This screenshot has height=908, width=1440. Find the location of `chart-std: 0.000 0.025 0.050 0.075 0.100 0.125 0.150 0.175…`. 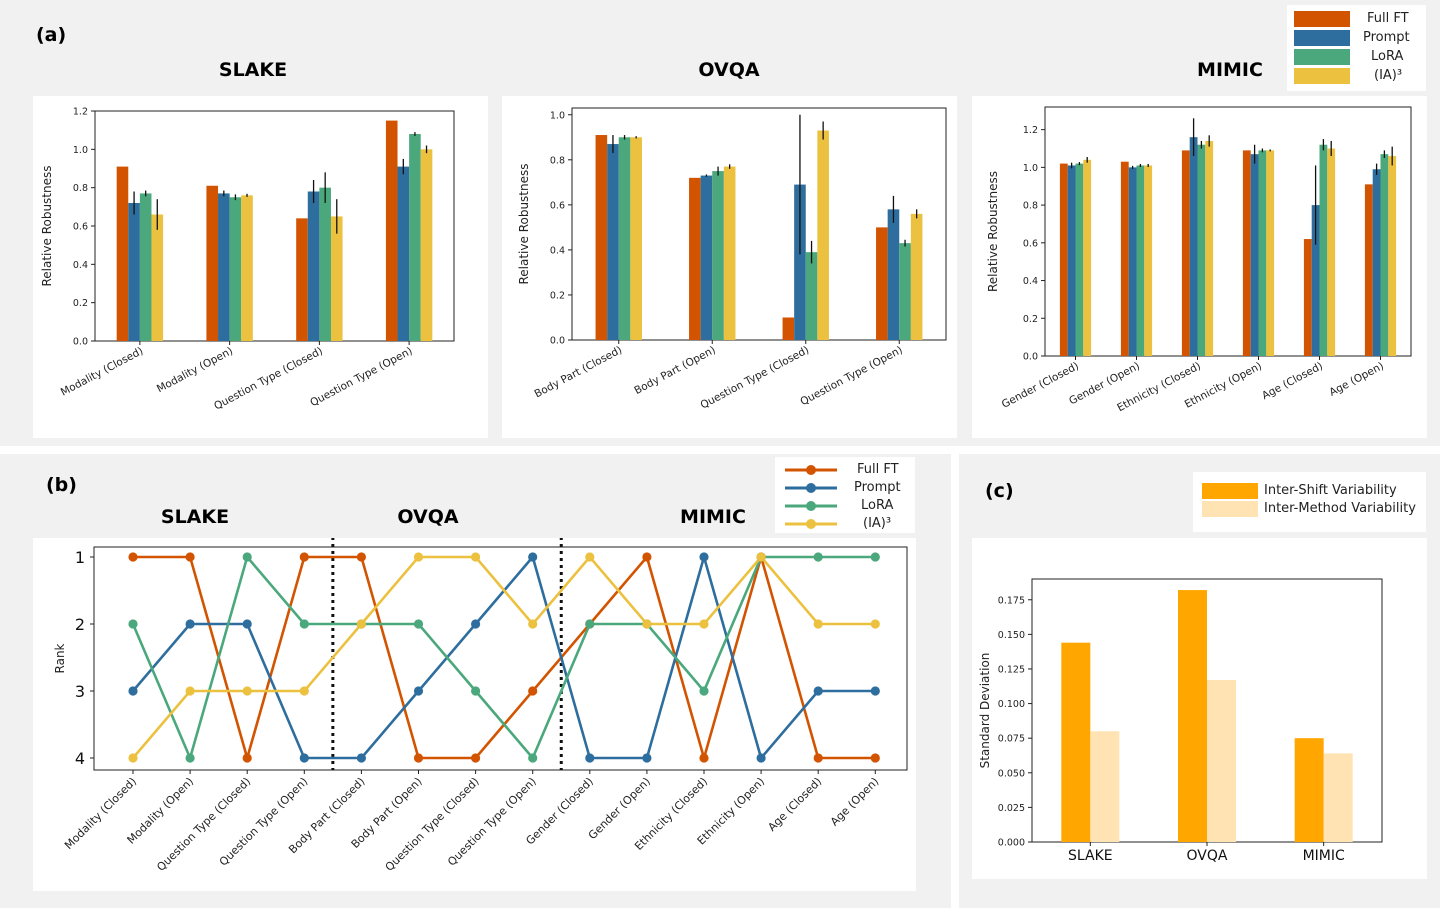

chart-std: 0.000 0.025 0.050 0.075 0.100 0.125 0.150 0.175… is located at coordinates (1180, 721).